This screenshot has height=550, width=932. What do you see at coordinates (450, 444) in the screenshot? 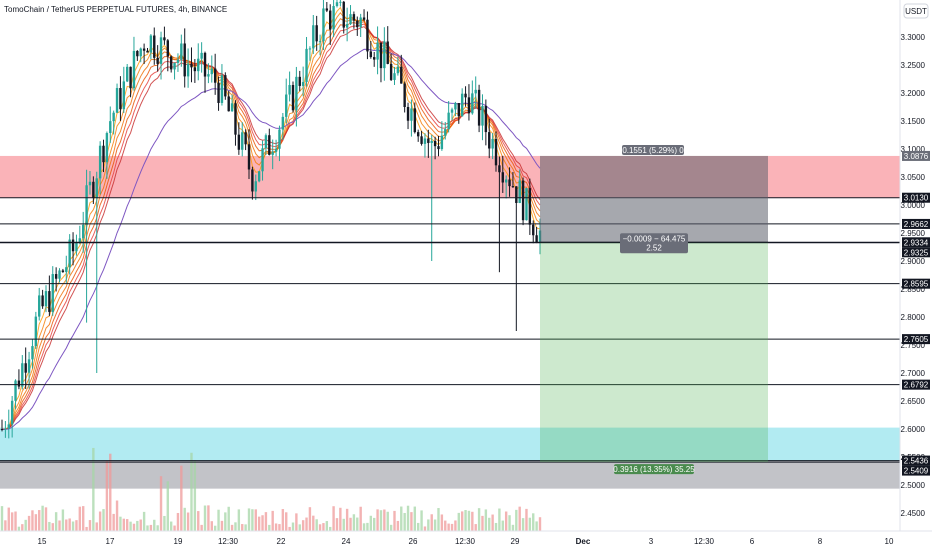
I see `demand-zone` at bounding box center [450, 444].